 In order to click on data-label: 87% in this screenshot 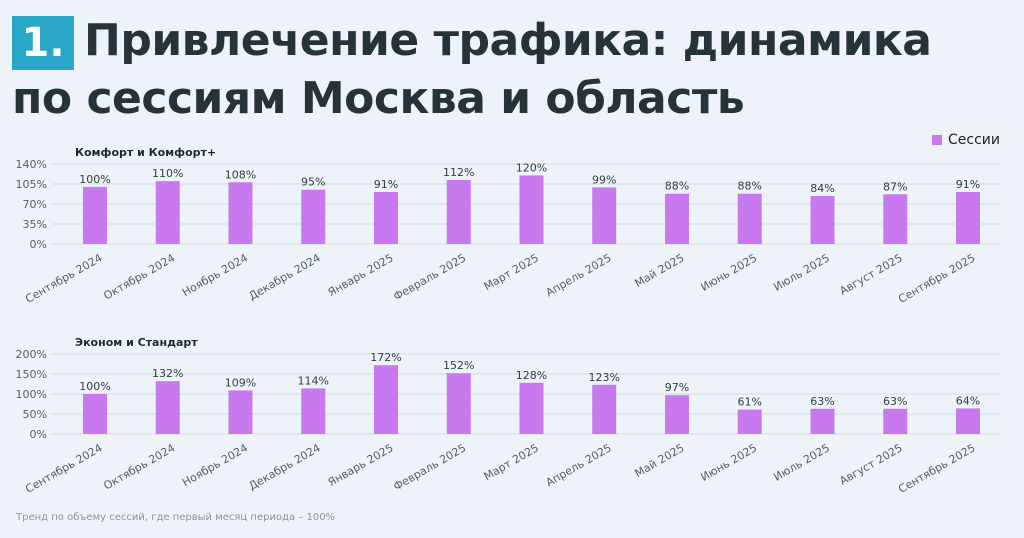, I will do `click(895, 186)`.